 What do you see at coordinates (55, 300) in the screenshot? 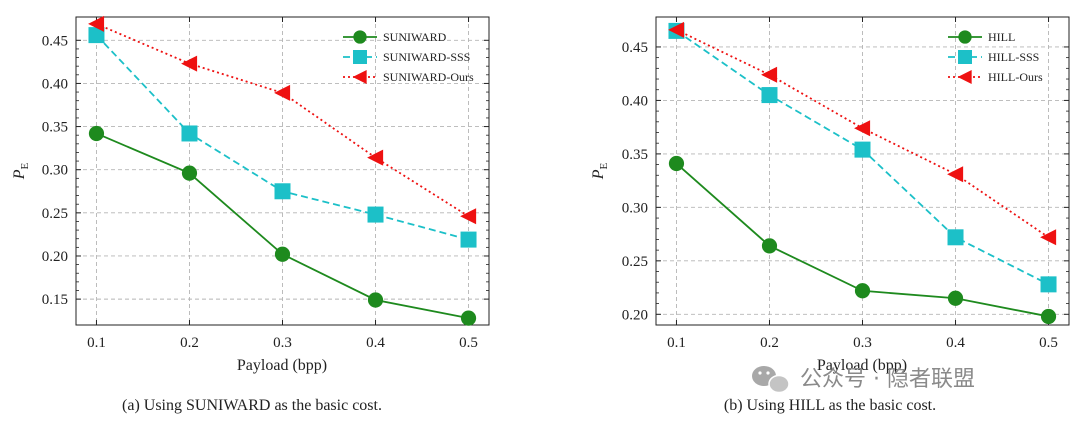
I see `y-tick-label: 0.15` at bounding box center [55, 300].